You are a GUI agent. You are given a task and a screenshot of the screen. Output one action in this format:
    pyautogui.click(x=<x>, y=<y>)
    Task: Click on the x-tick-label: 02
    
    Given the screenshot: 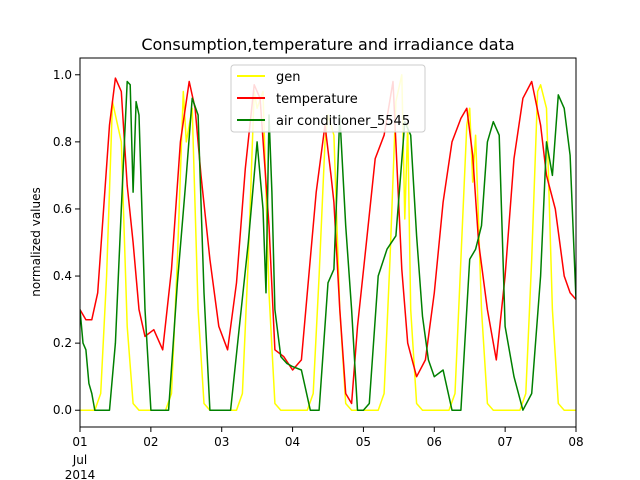 What is the action you would take?
    pyautogui.click(x=150, y=442)
    